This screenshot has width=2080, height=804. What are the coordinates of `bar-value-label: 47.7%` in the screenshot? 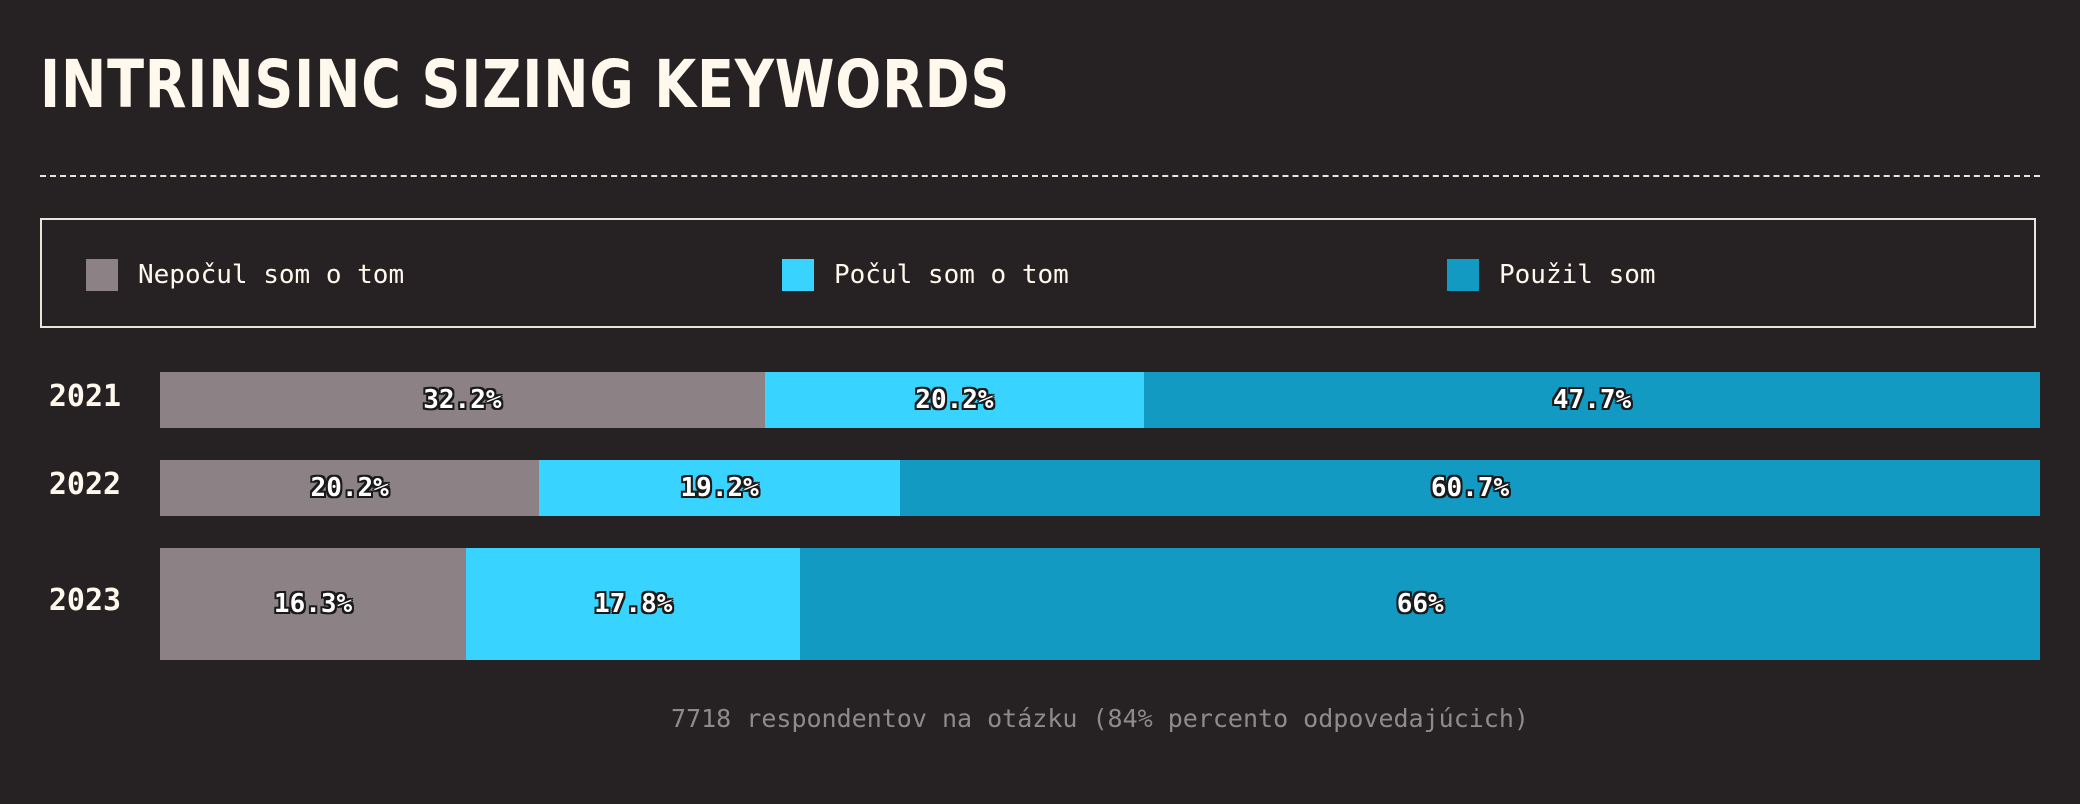 It's located at (1592, 400).